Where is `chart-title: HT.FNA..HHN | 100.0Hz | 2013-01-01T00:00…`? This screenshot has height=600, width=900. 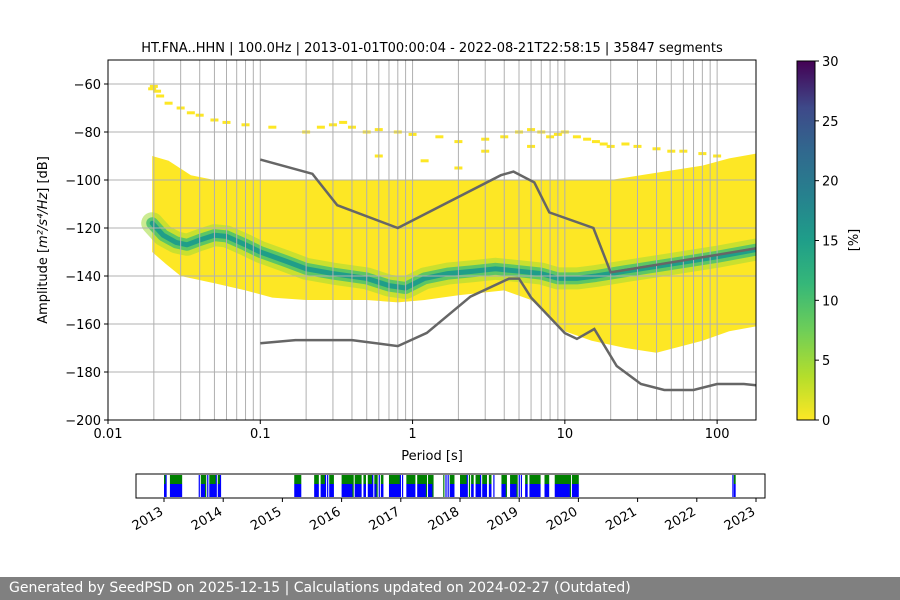 chart-title: HT.FNA..HHN | 100.0Hz | 2013-01-01T00:00… is located at coordinates (432, 48).